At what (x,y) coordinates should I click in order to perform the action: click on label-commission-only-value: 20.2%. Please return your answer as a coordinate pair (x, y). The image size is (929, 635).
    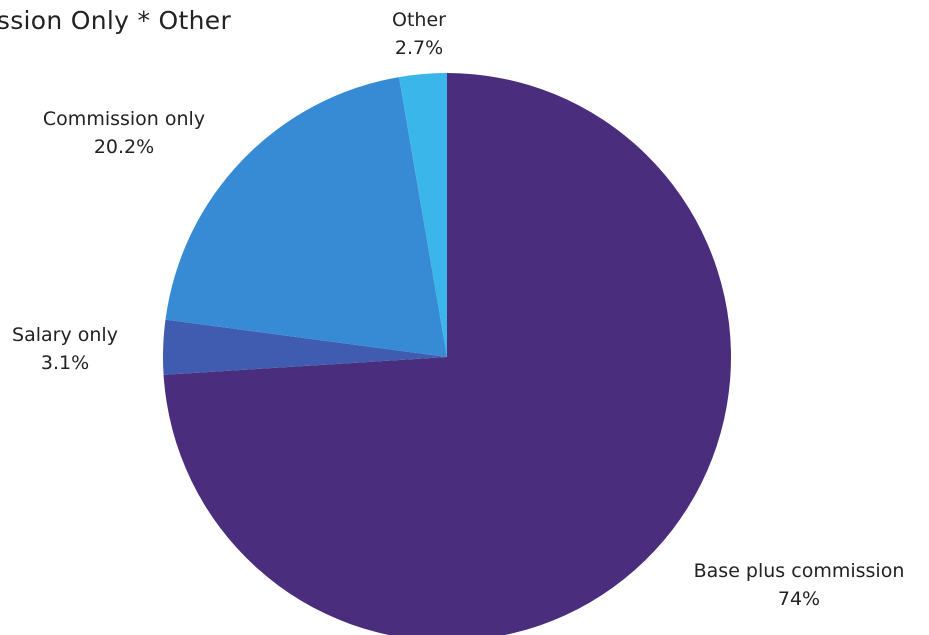
    Looking at the image, I should click on (124, 147).